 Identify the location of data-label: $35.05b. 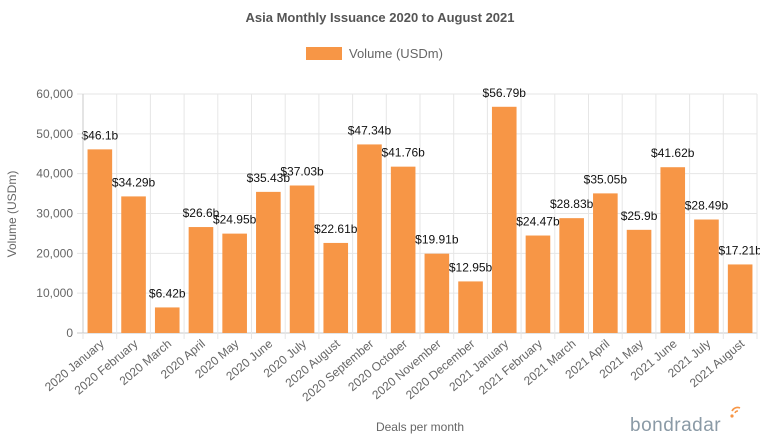
(606, 179).